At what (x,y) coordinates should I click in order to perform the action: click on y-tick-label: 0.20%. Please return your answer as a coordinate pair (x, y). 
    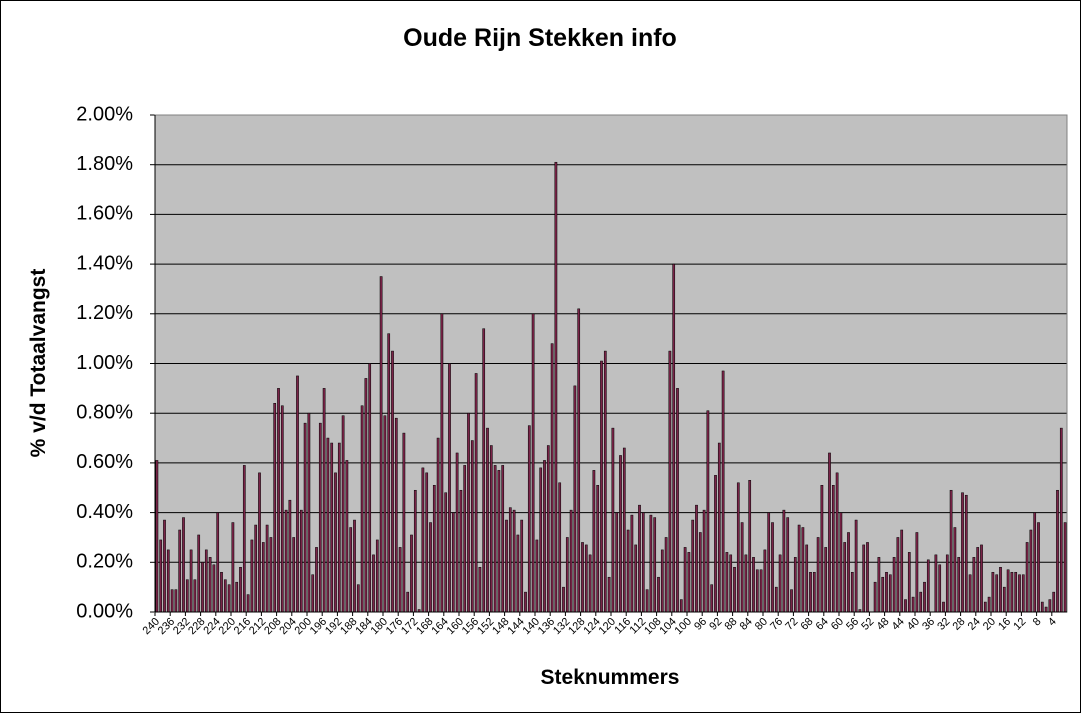
    Looking at the image, I should click on (104, 562).